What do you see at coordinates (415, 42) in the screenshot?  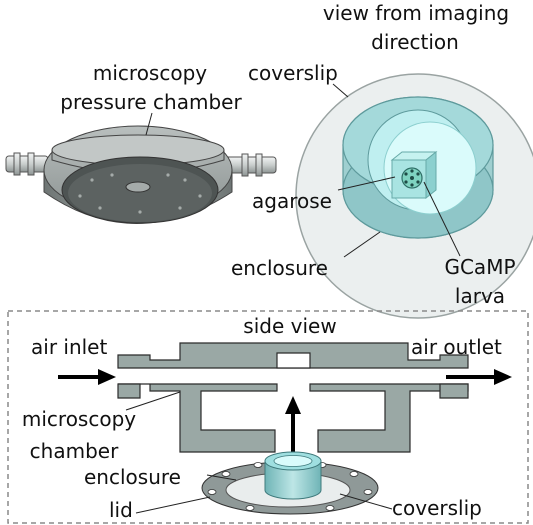 I see `imaging-view-title-line2: direction` at bounding box center [415, 42].